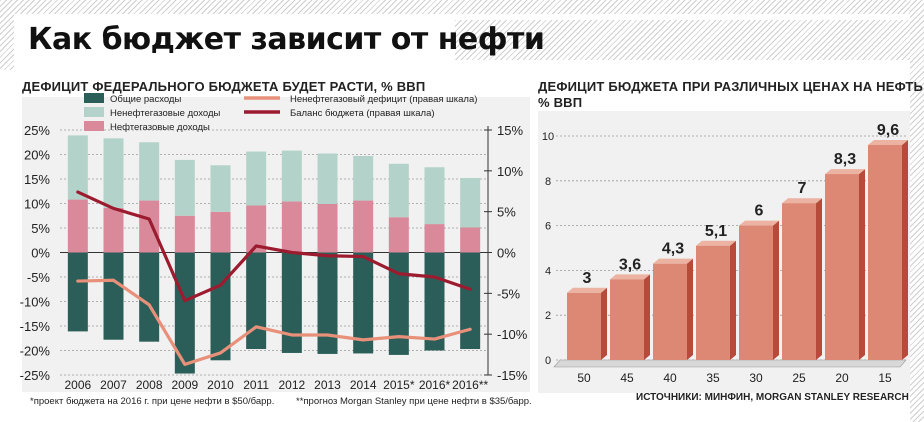 The width and height of the screenshot is (924, 422). I want to click on x-tick-label: 25, so click(799, 378).